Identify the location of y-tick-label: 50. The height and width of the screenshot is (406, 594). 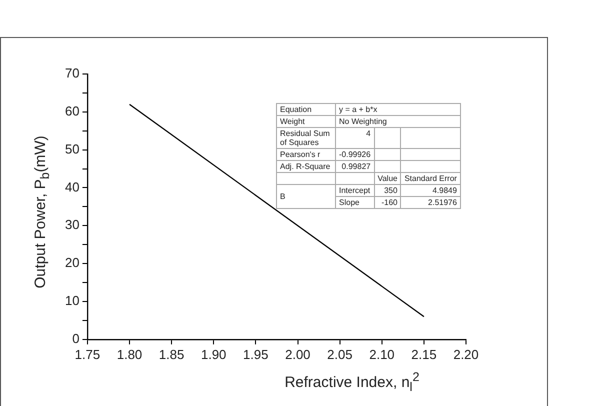
(72, 148).